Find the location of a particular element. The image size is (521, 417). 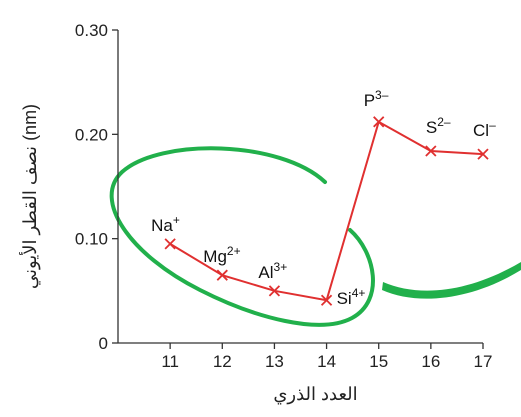

ion-label: Si4+ is located at coordinates (351, 297).